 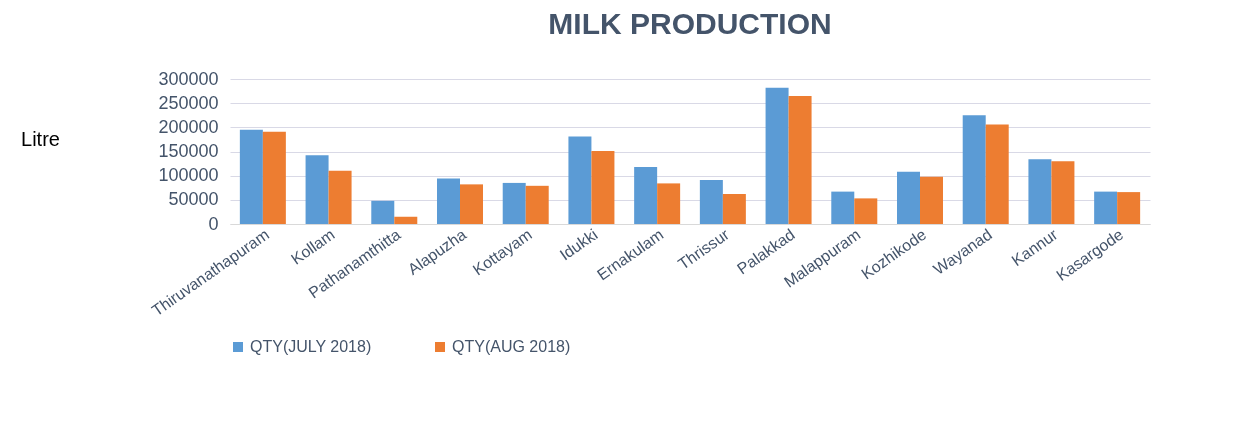 What do you see at coordinates (193, 199) in the screenshot?
I see `y-tick-label: 50000` at bounding box center [193, 199].